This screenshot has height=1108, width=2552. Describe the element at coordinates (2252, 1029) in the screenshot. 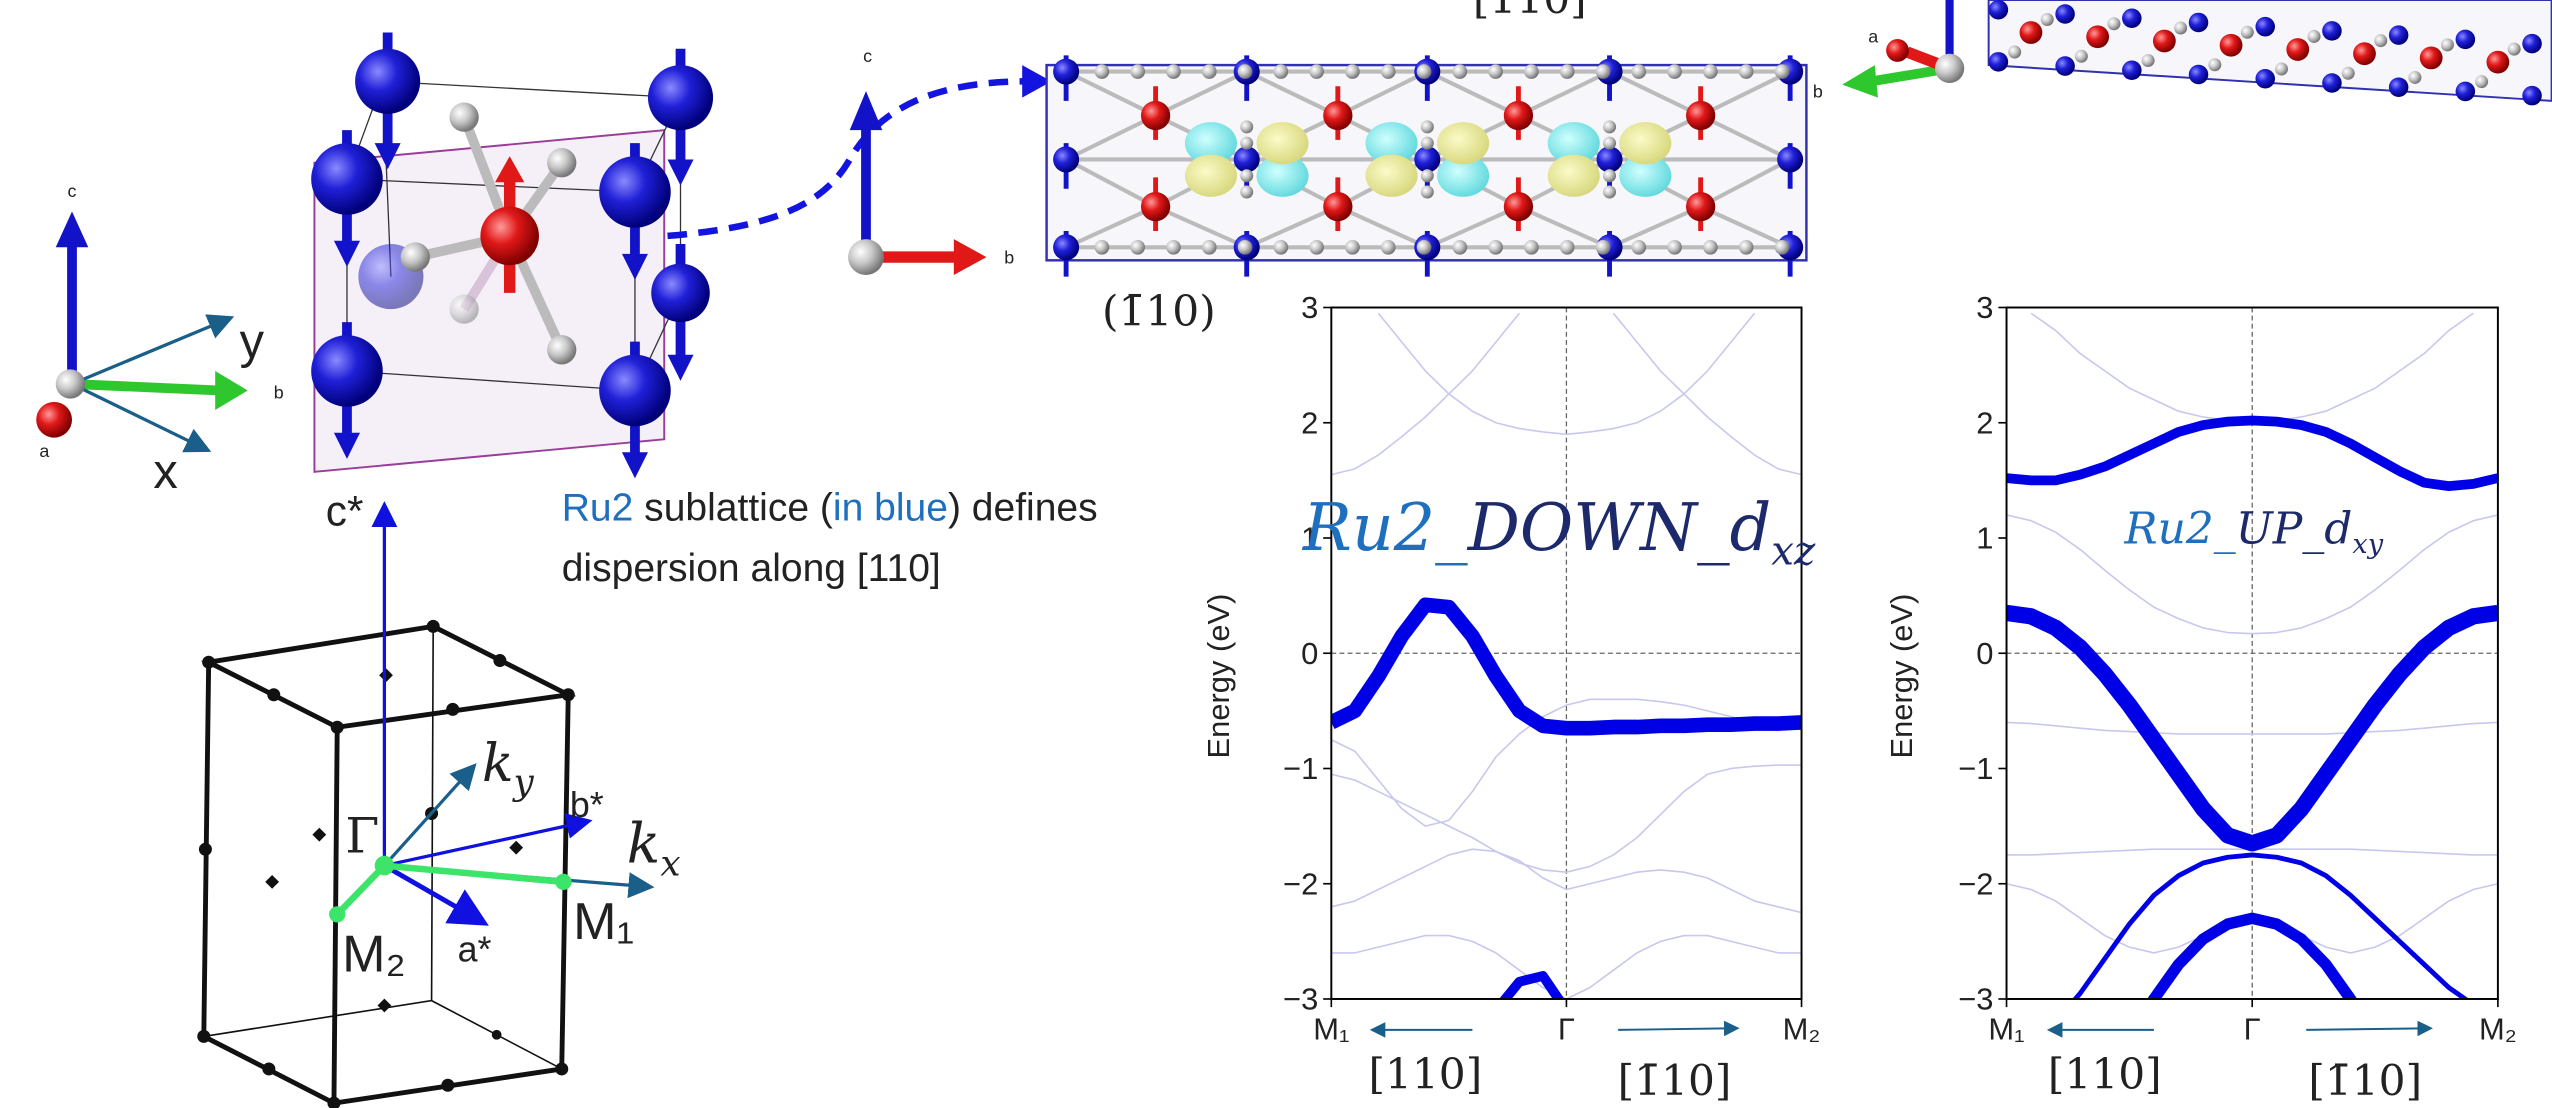

I see `x-tick-label: Γ` at that location.